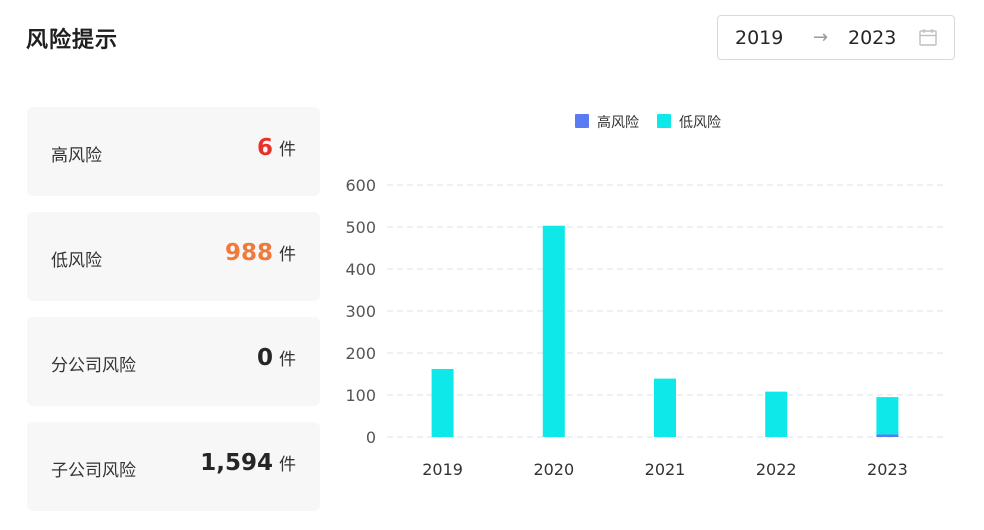  I want to click on range-start: 2019, so click(759, 37).